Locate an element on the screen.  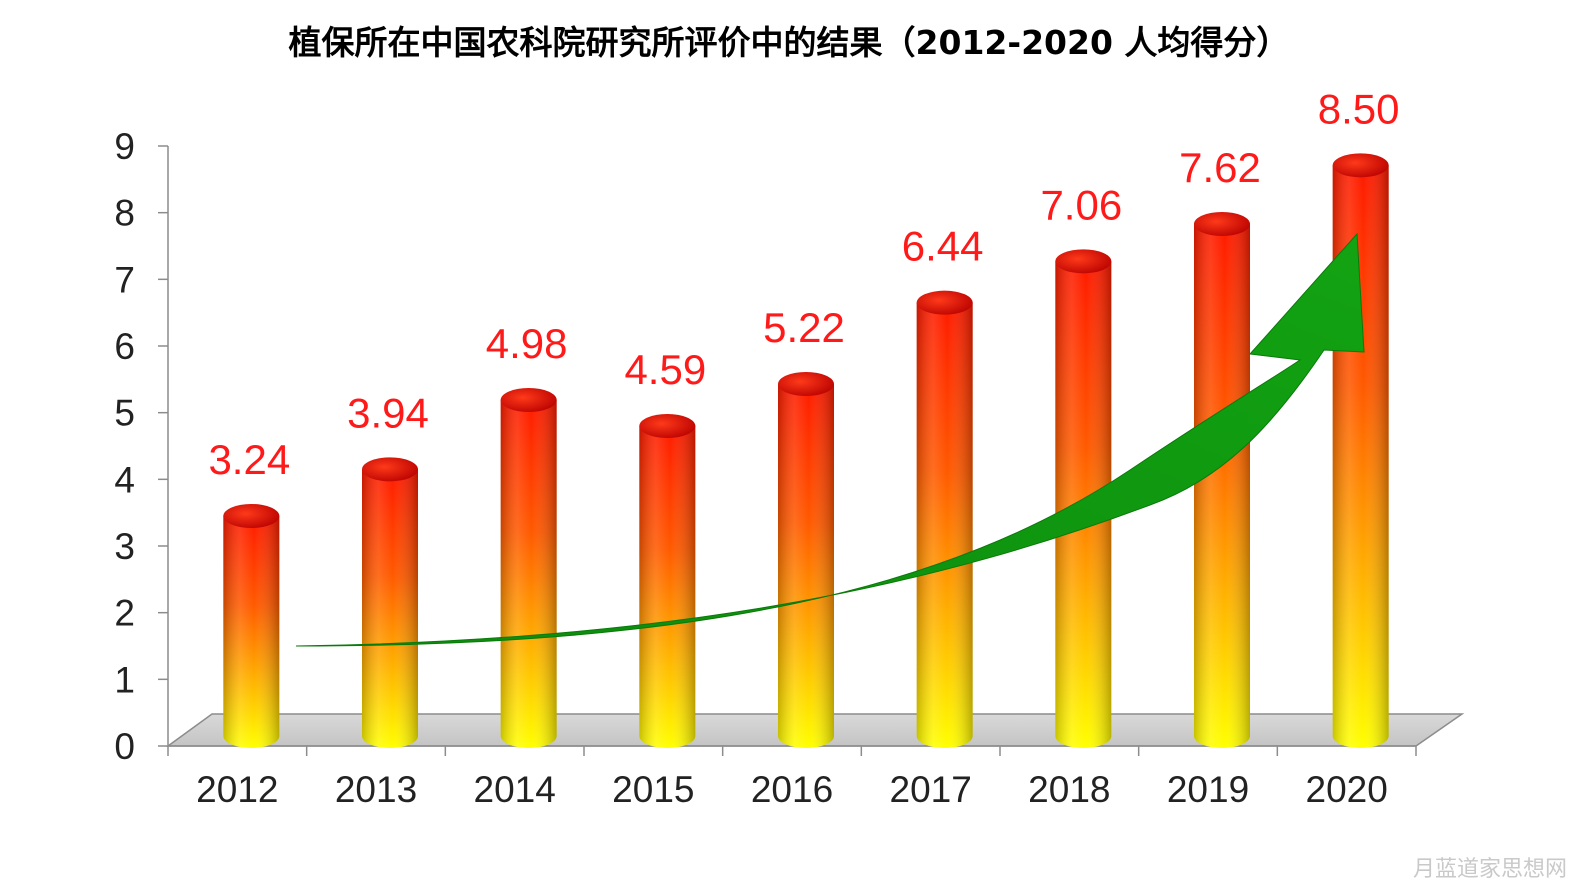
x-tick-label: 2015 is located at coordinates (653, 789).